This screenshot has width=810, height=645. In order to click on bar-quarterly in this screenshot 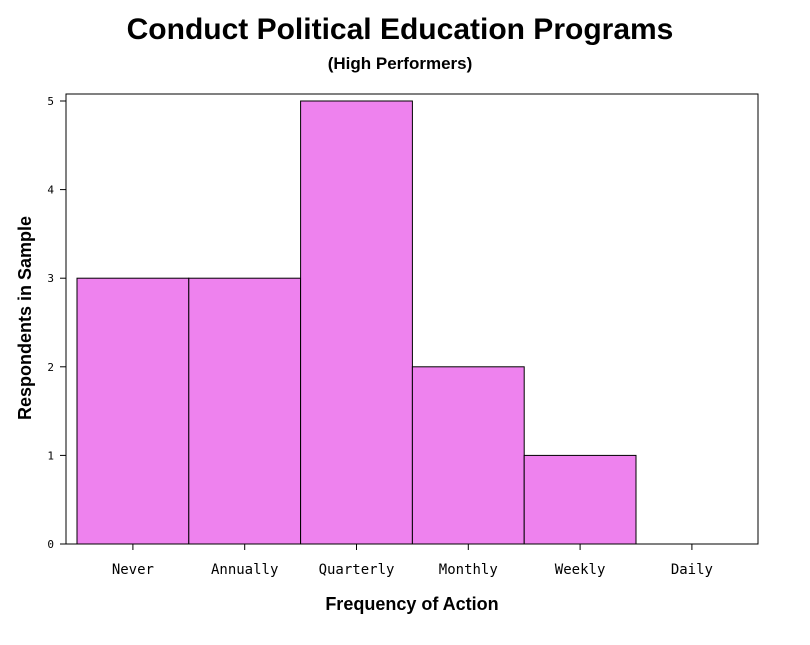, I will do `click(356, 322)`.